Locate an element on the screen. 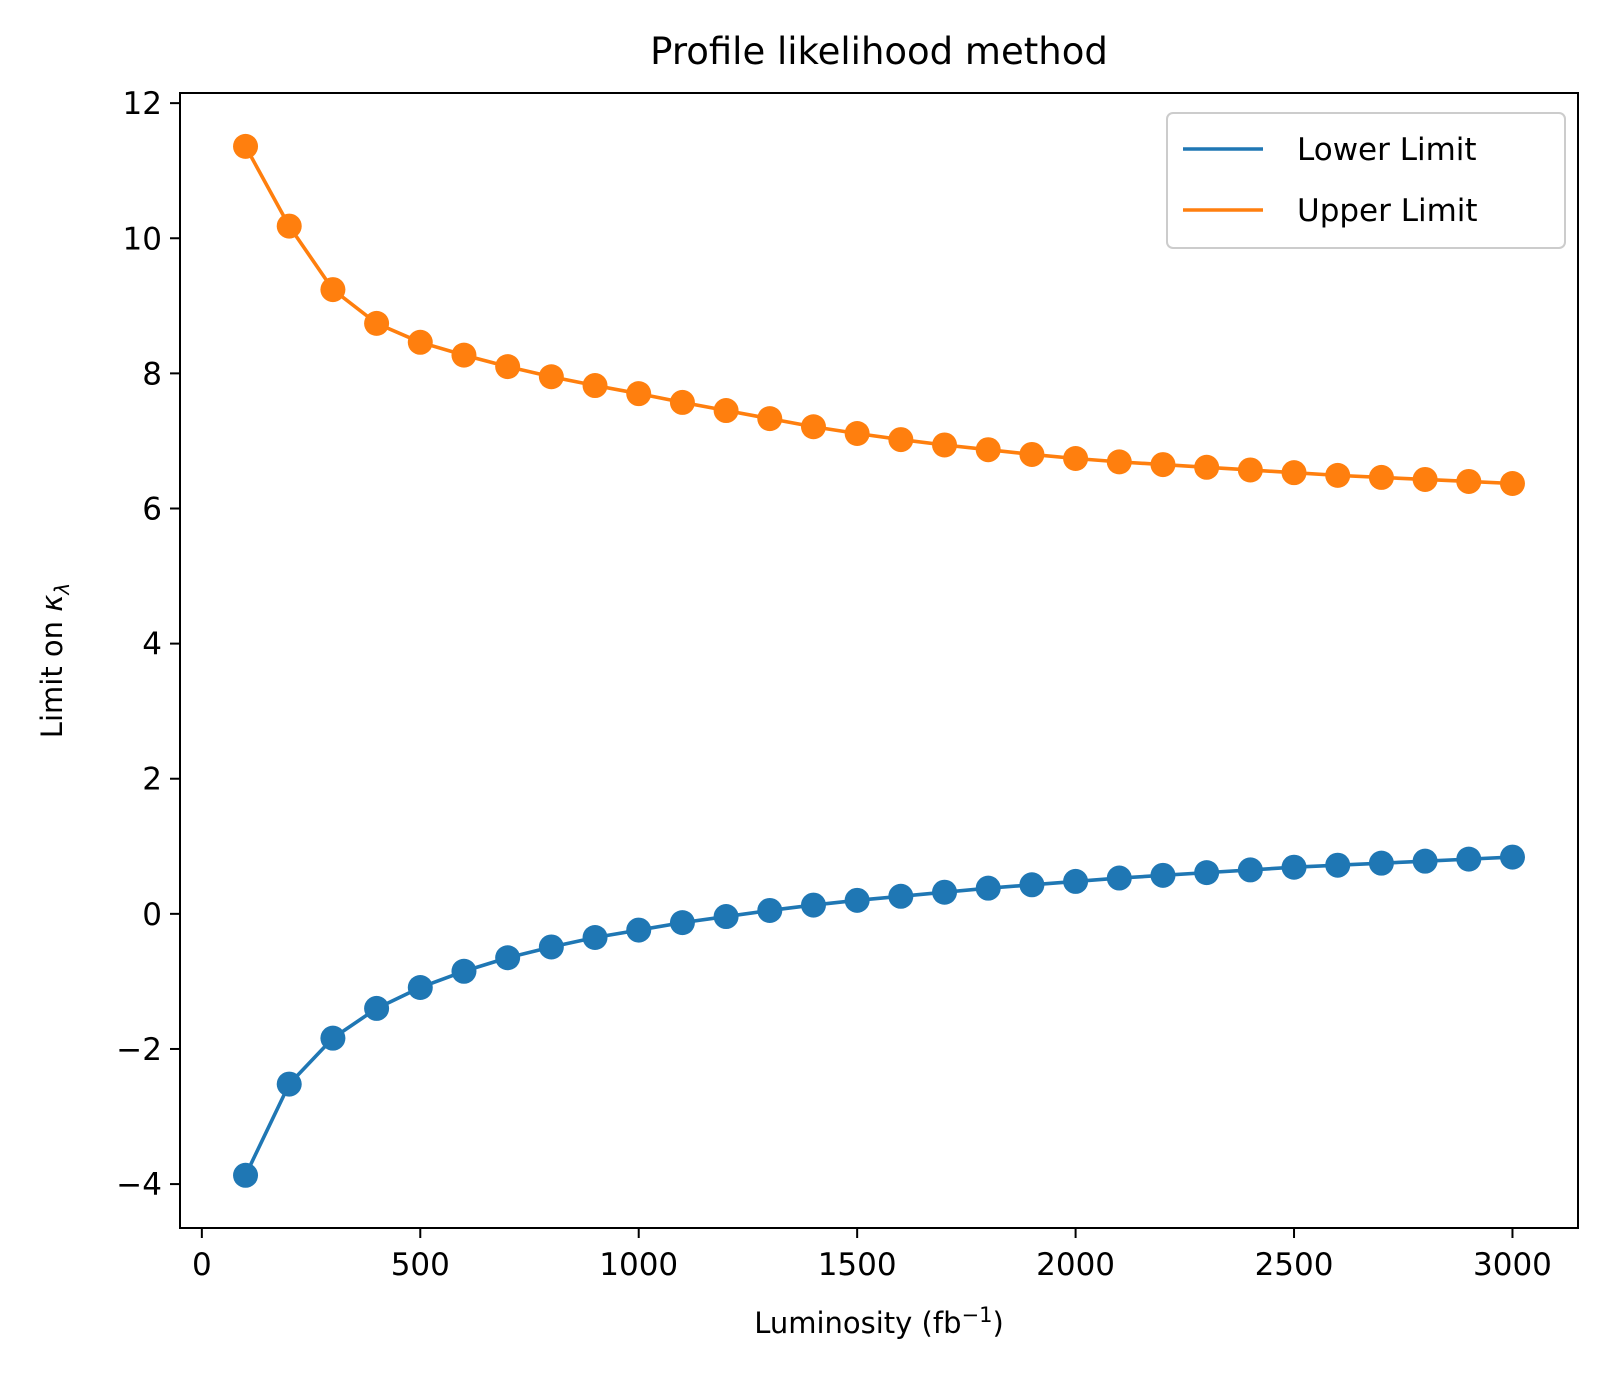 The height and width of the screenshot is (1390, 1603). legend-label-upper-limit: Upper Limit is located at coordinates (1387, 211).